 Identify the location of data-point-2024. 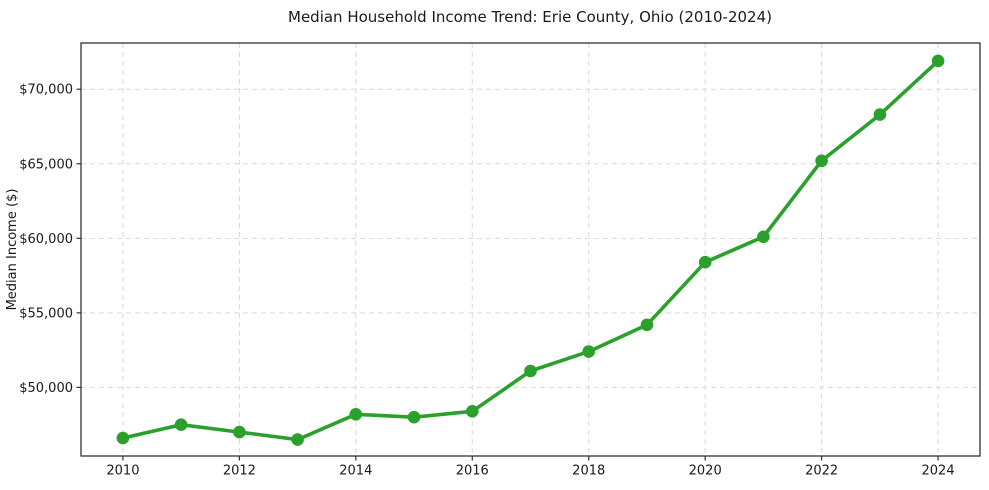
(938, 61).